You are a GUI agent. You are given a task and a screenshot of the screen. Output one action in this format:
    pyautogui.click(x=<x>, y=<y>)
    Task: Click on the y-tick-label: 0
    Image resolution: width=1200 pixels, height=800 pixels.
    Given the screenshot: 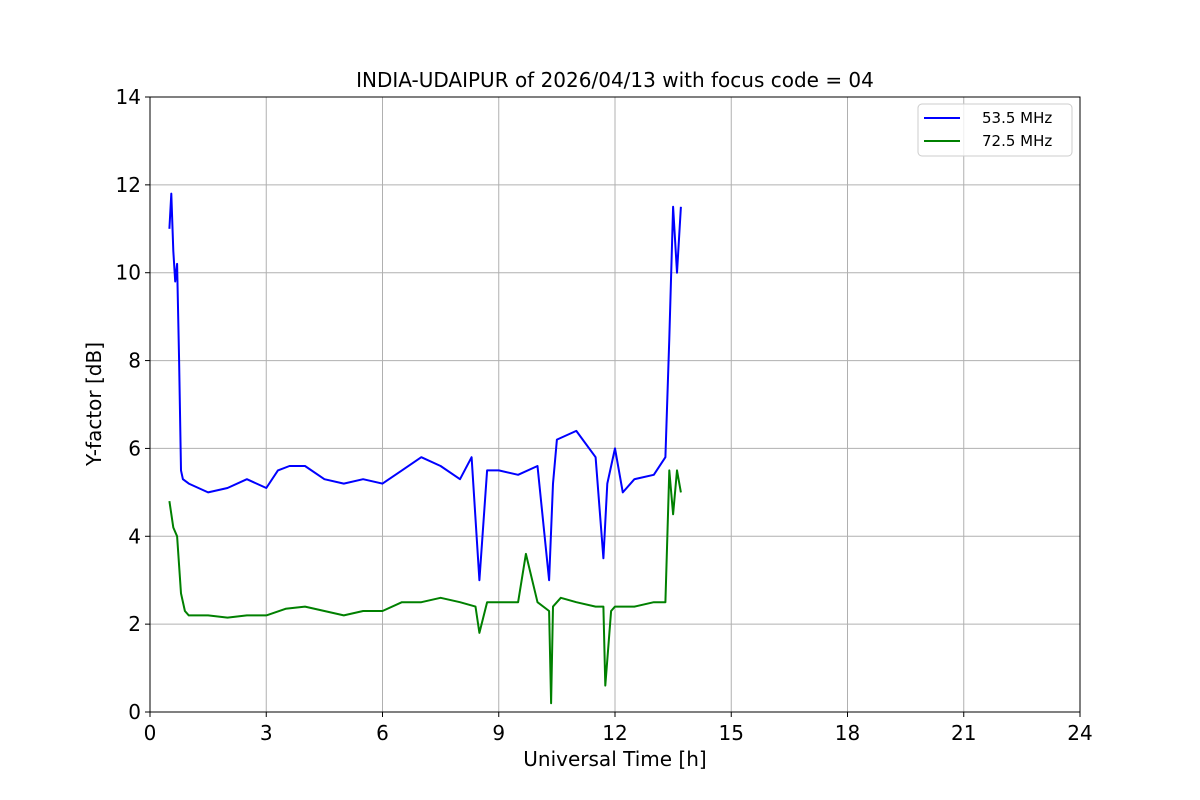 What is the action you would take?
    pyautogui.click(x=134, y=712)
    